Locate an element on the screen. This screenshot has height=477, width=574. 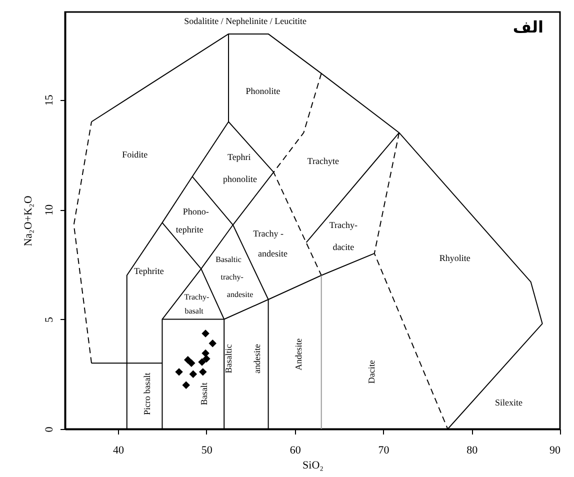
annotation: Picro basalt is located at coordinates (147, 394).